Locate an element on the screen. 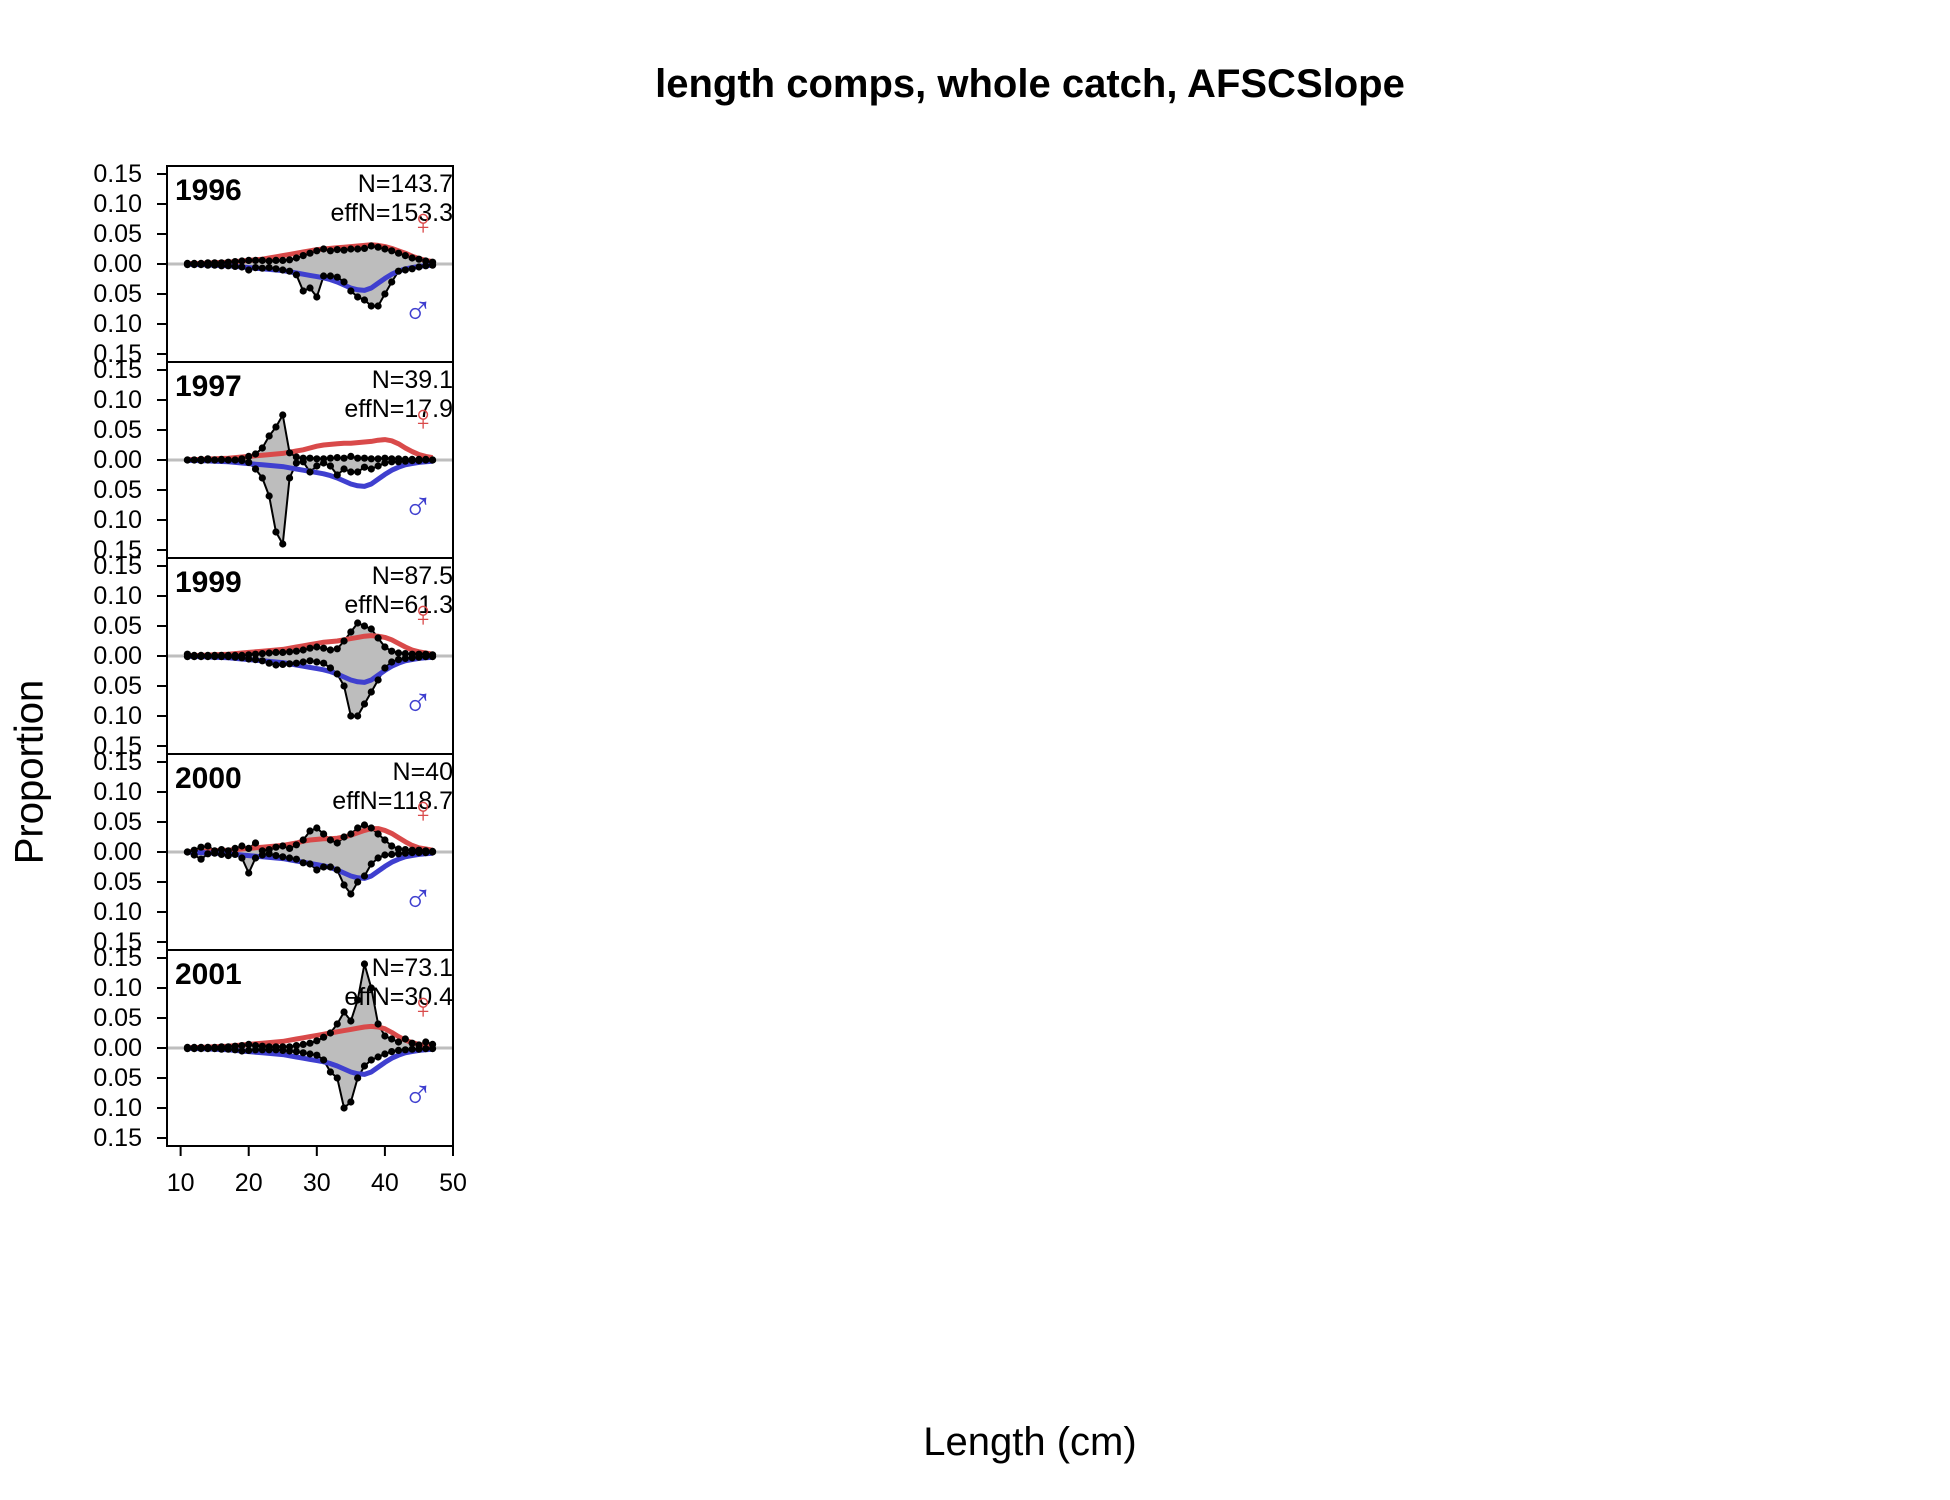  panel-year-label: 1999 is located at coordinates (208, 582).